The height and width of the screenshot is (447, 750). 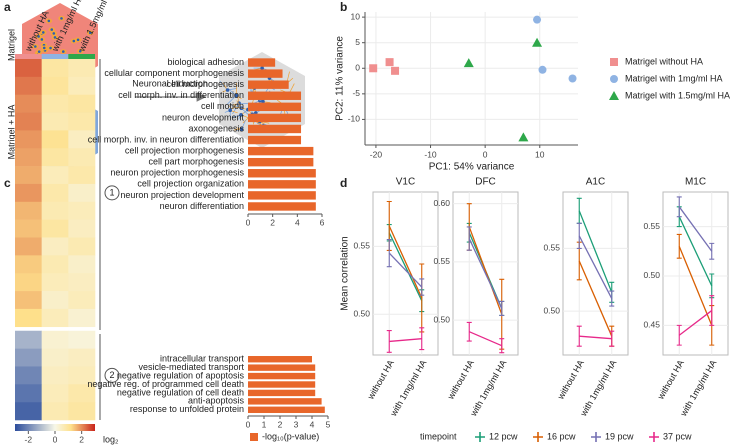 What do you see at coordinates (460, 380) in the screenshot?
I see `x-tick-label: without HA` at bounding box center [460, 380].